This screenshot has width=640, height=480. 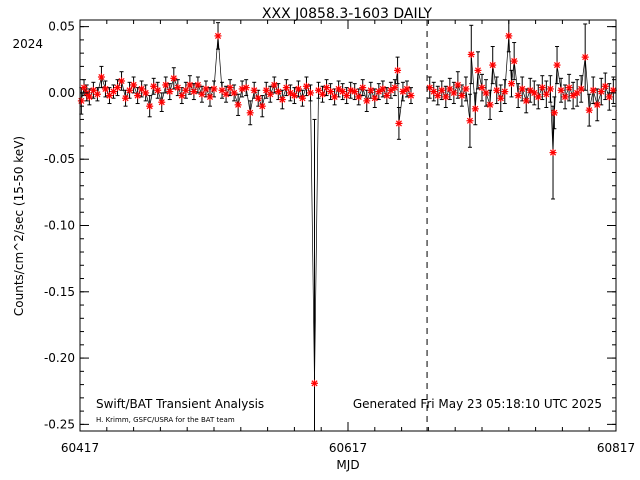 What do you see at coordinates (61, 93) in the screenshot?
I see `y-tick-label: 0.00` at bounding box center [61, 93].